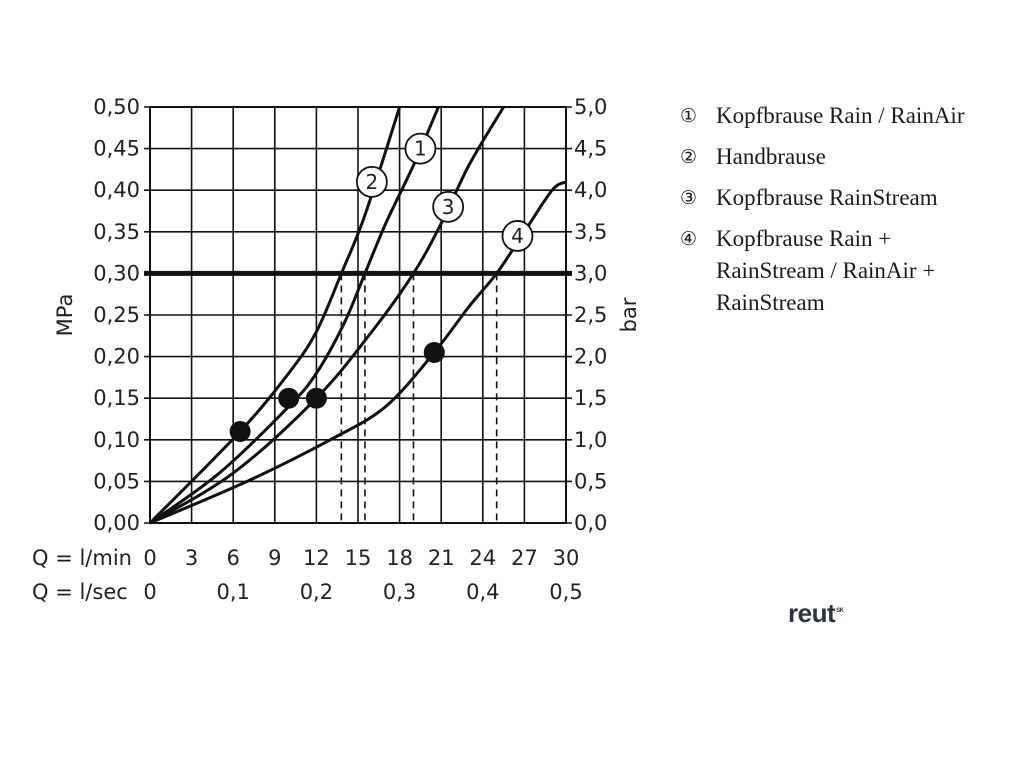  I want to click on y-tick-right: 1,0, so click(590, 440).